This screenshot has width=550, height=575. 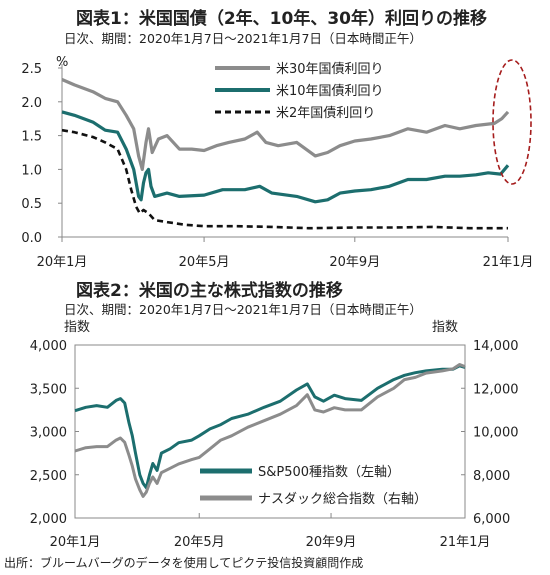 What do you see at coordinates (330, 69) in the screenshot?
I see `legend-label-1: 米30年国債利回り` at bounding box center [330, 69].